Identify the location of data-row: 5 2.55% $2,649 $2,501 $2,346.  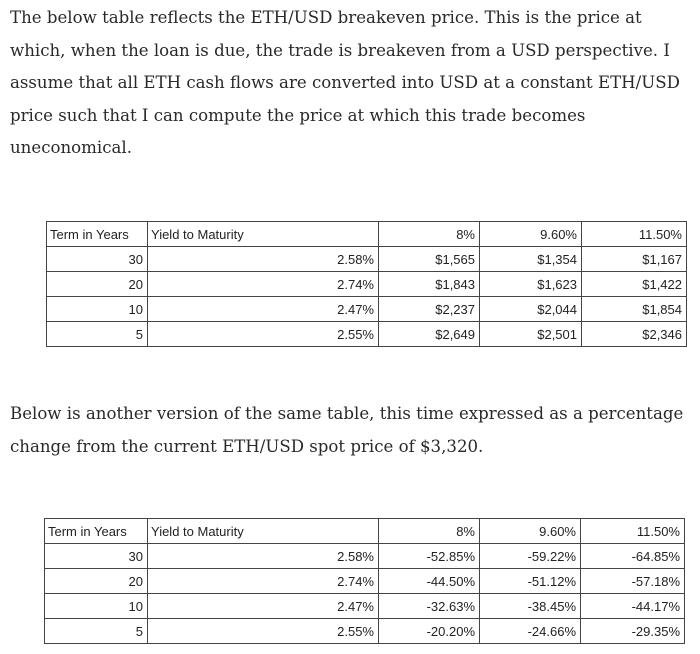
(366, 334).